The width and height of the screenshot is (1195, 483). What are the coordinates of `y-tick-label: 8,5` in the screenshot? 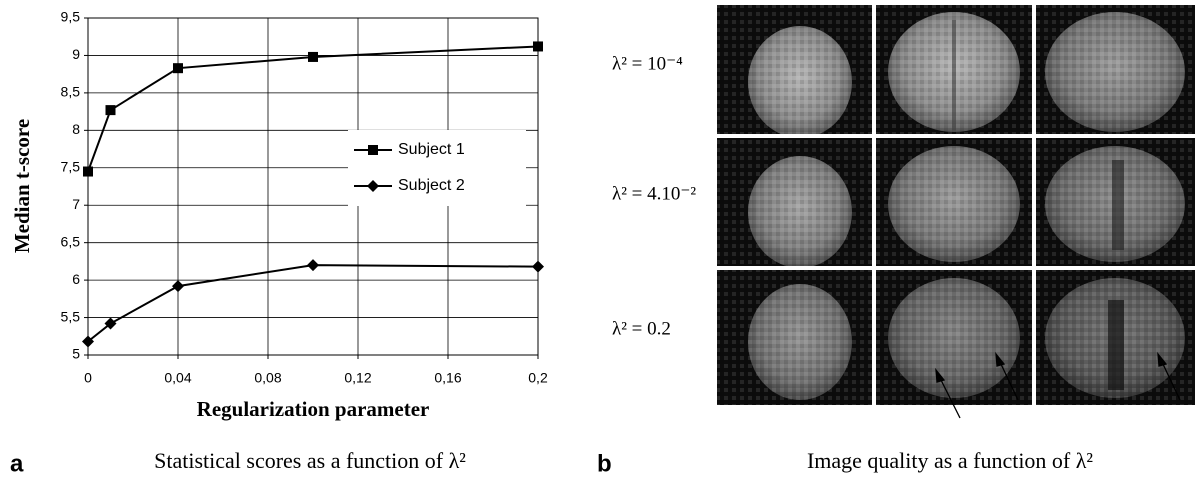 It's located at (71, 92).